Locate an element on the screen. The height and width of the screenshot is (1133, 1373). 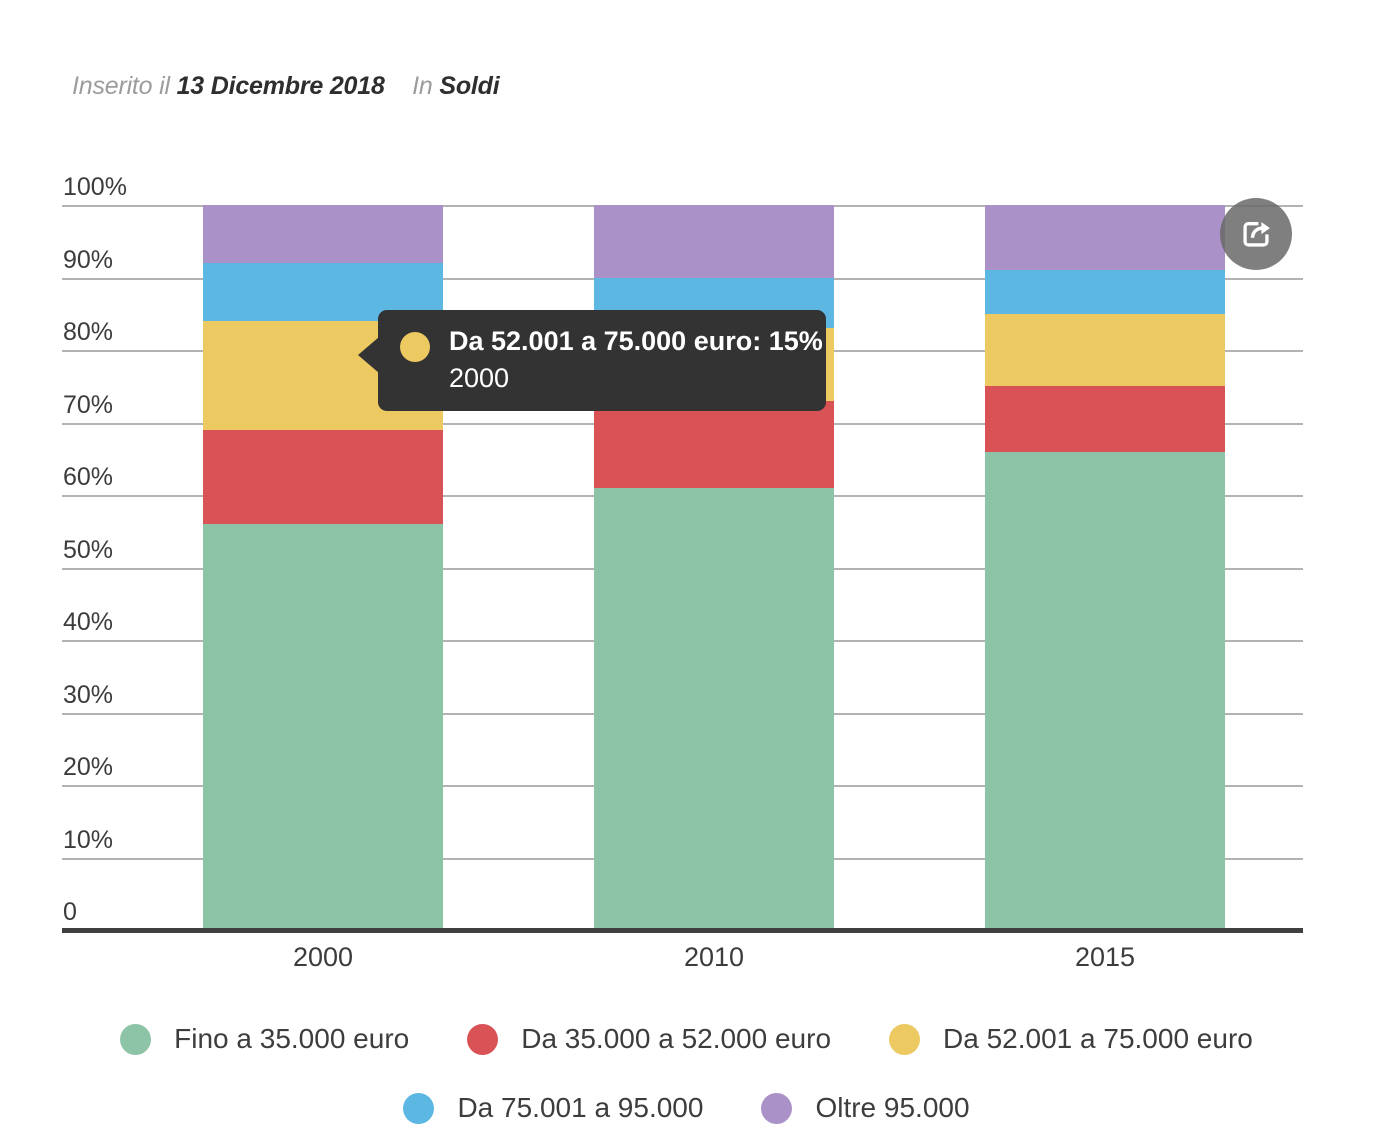
tooltip-value-text: Da 52.001 a 75.000 euro: 15% is located at coordinates (636, 341).